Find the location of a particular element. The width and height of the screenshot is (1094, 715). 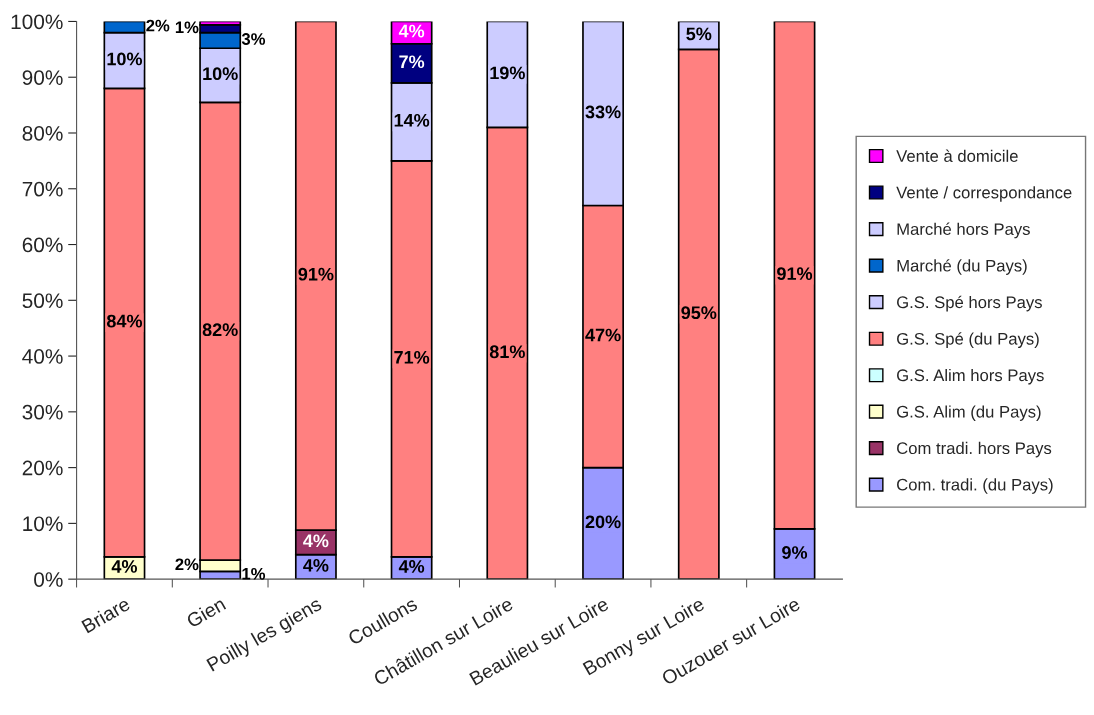

y-tick-label: 60% is located at coordinates (42, 245).